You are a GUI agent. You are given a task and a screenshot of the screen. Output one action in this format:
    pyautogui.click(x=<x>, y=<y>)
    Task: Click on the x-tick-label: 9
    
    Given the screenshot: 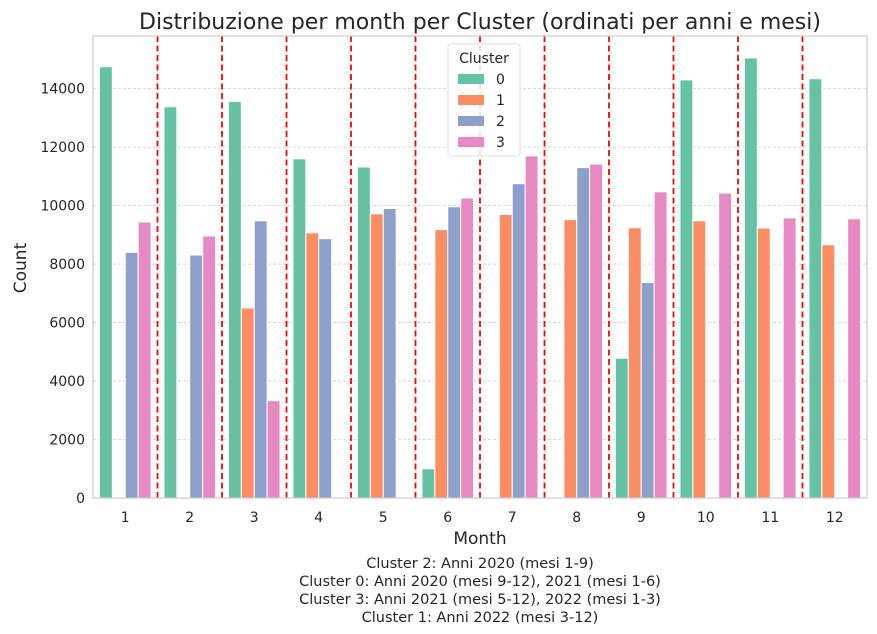 What is the action you would take?
    pyautogui.click(x=641, y=518)
    